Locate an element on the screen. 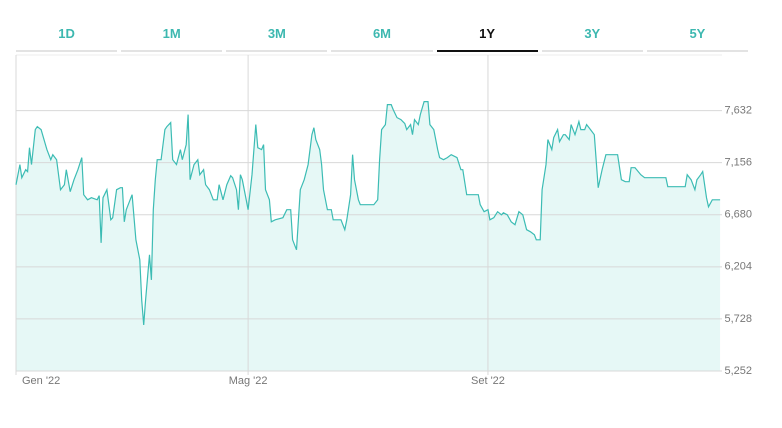  y-tick-label: 7,632 is located at coordinates (738, 110).